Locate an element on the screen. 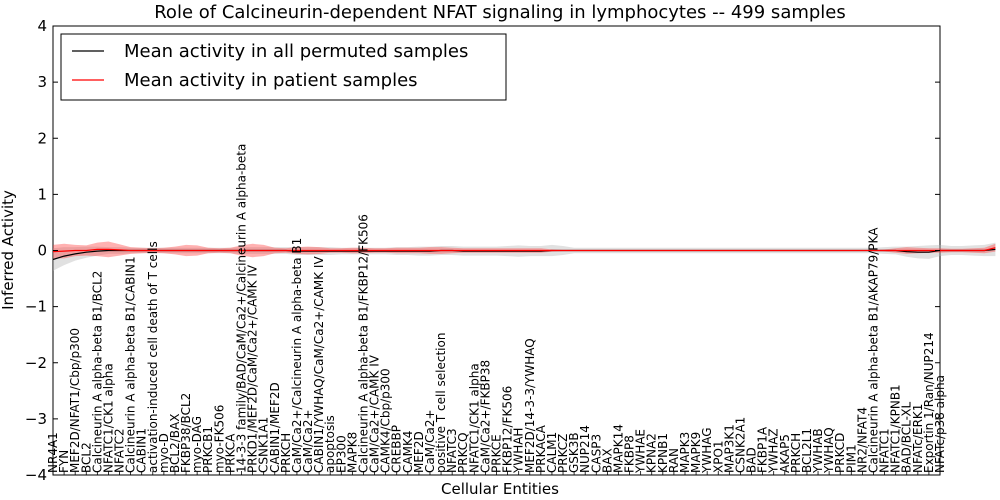 This screenshot has height=500, width=1000. x-tick-label: NUP214 is located at coordinates (585, 449).